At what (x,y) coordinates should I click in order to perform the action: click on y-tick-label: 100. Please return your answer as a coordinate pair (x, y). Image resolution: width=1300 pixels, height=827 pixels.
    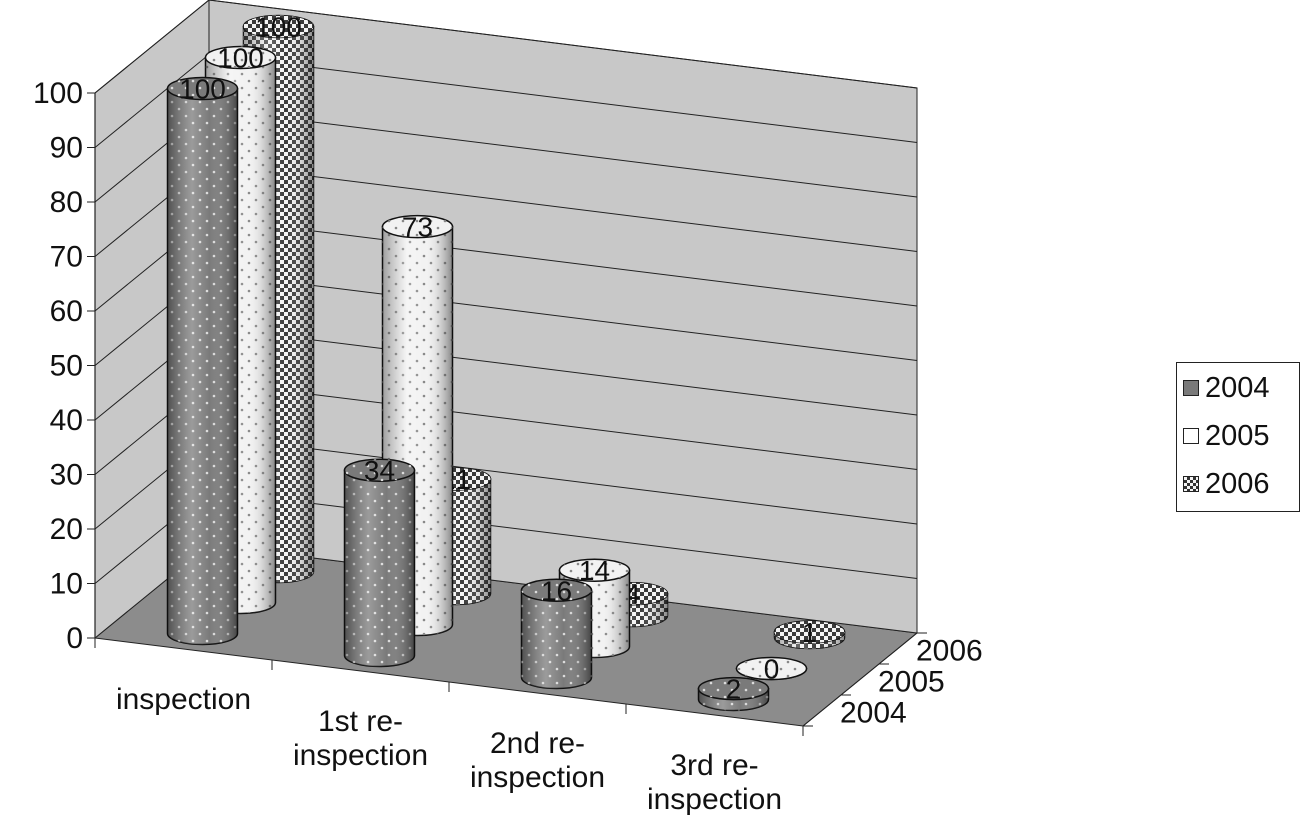
    Looking at the image, I should click on (58, 93).